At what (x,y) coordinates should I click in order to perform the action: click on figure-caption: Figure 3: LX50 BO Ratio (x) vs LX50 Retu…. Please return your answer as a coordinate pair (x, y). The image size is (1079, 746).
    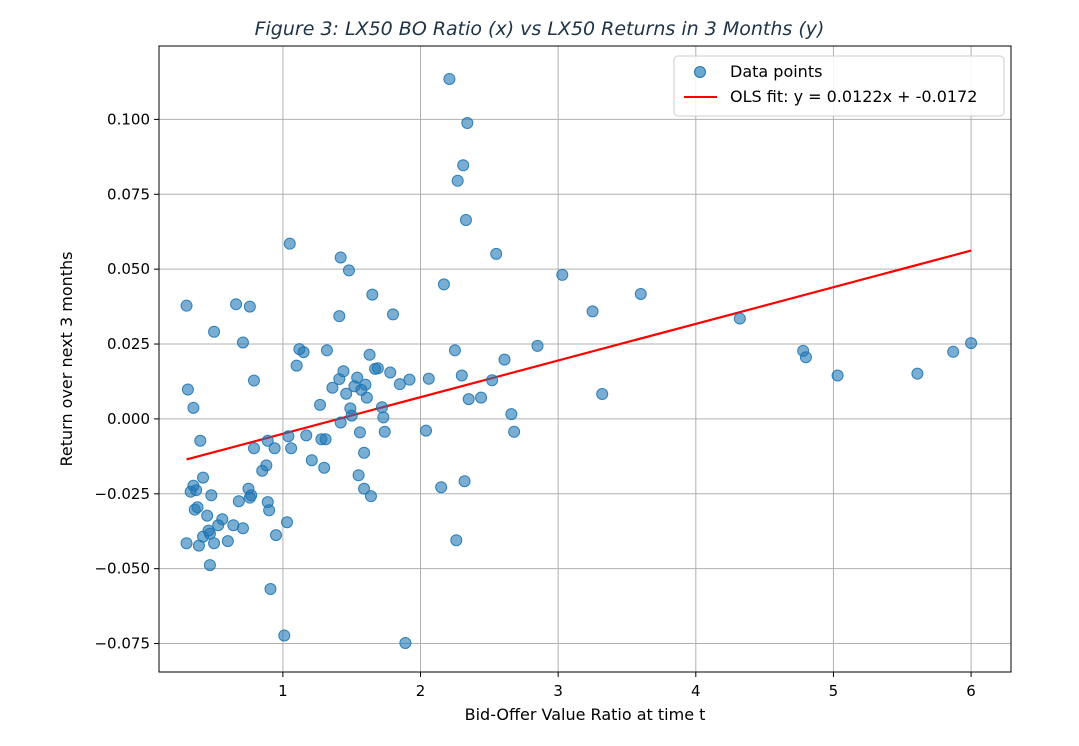
    Looking at the image, I should click on (539, 29).